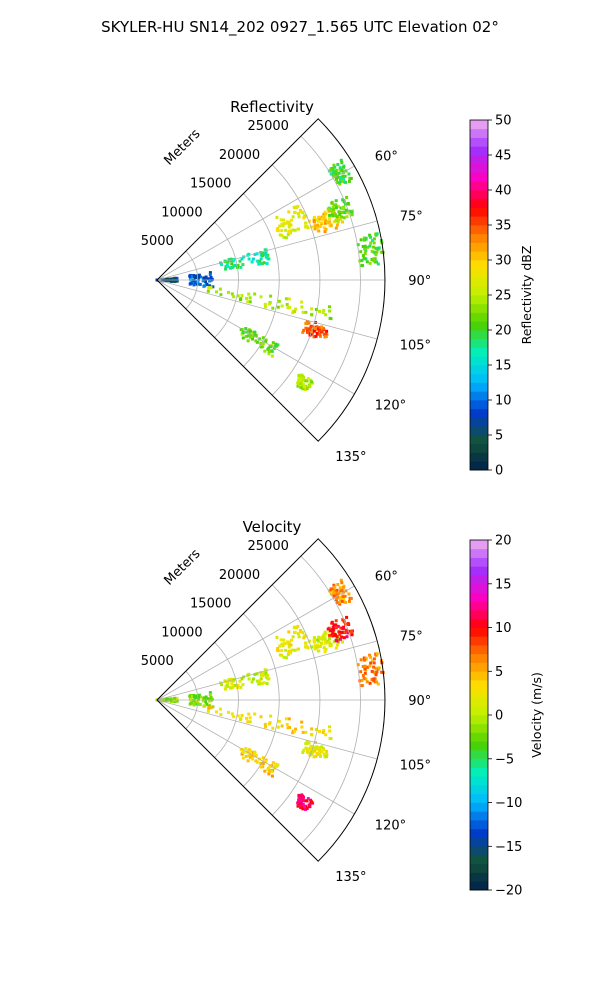 The image size is (600, 1000). I want to click on colorbar-tick-label: 10, so click(503, 628).